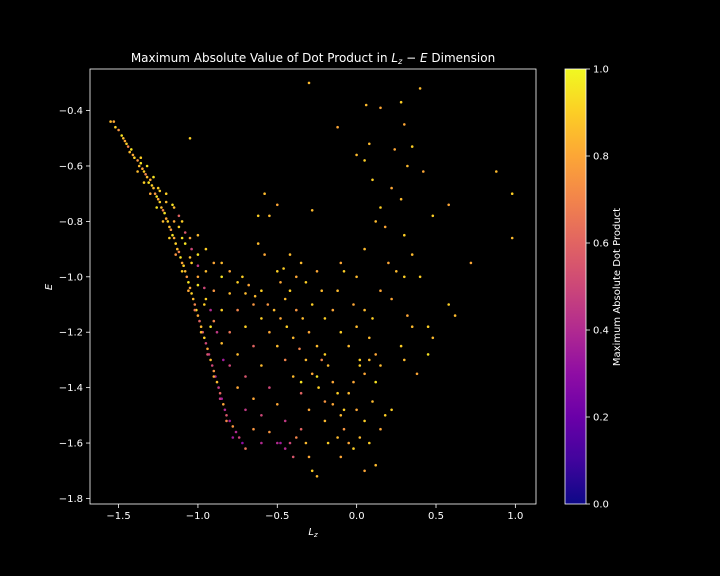 This screenshot has width=720, height=576. Describe the element at coordinates (357, 516) in the screenshot. I see `x-tick-label: 0.0` at that location.